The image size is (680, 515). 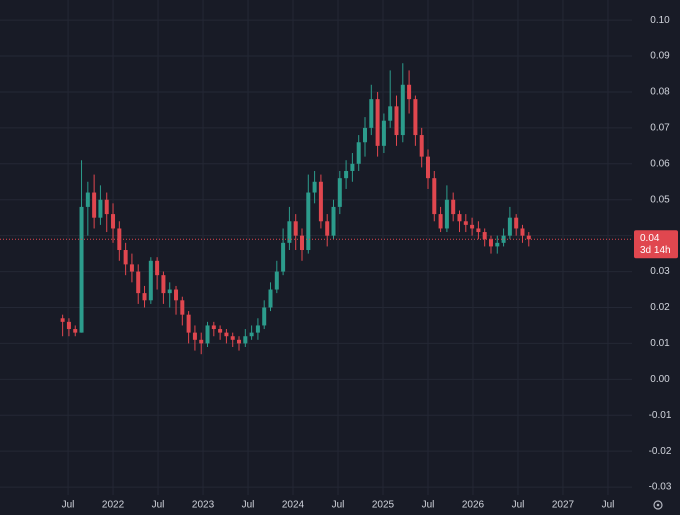 I want to click on y-tick-label: -0.03, so click(x=660, y=487).